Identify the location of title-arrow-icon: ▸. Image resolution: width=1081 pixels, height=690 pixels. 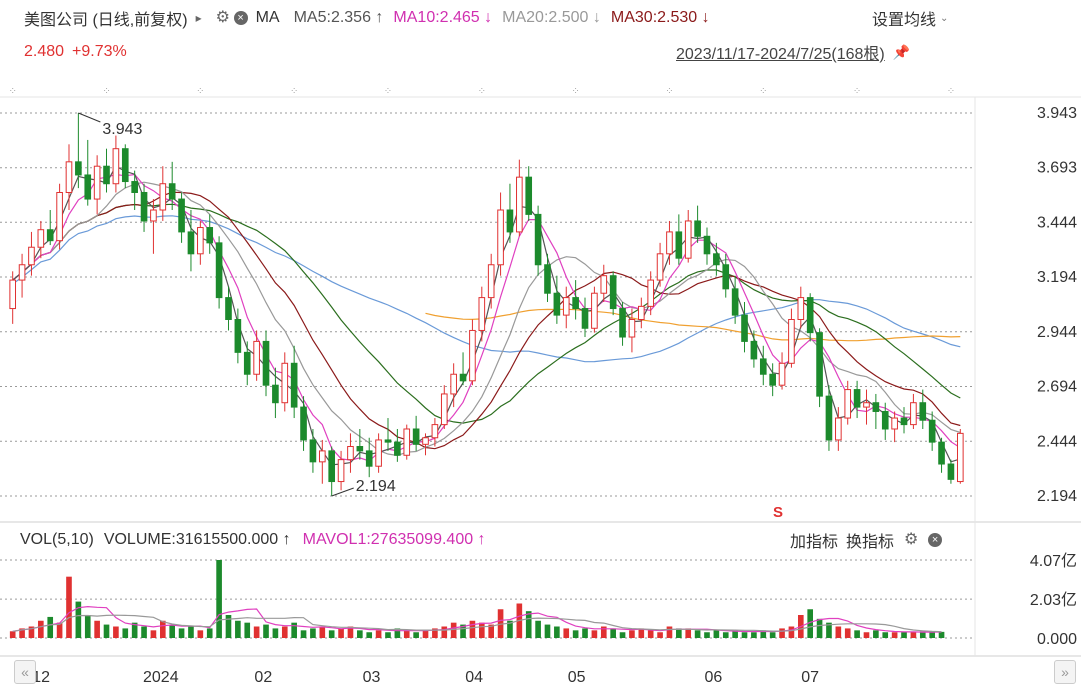
(198, 18).